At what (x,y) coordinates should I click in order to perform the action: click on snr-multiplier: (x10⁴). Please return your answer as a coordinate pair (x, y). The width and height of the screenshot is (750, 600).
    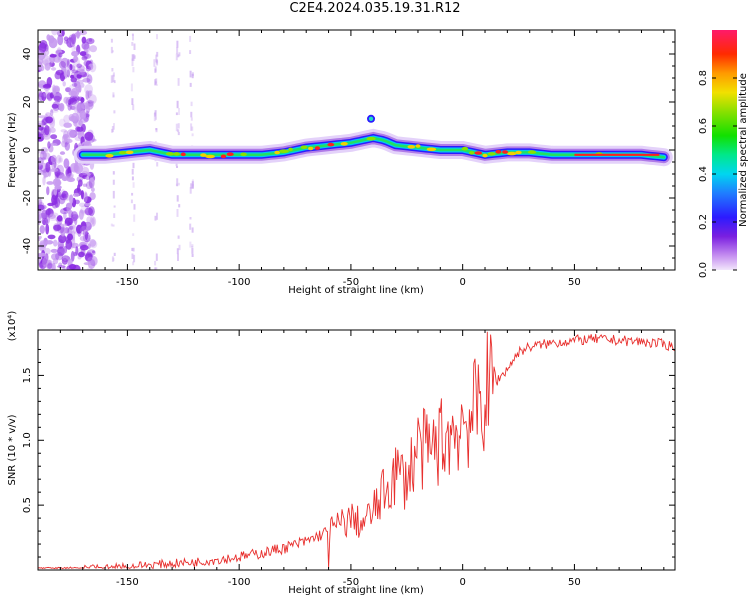
    Looking at the image, I should click on (12, 326).